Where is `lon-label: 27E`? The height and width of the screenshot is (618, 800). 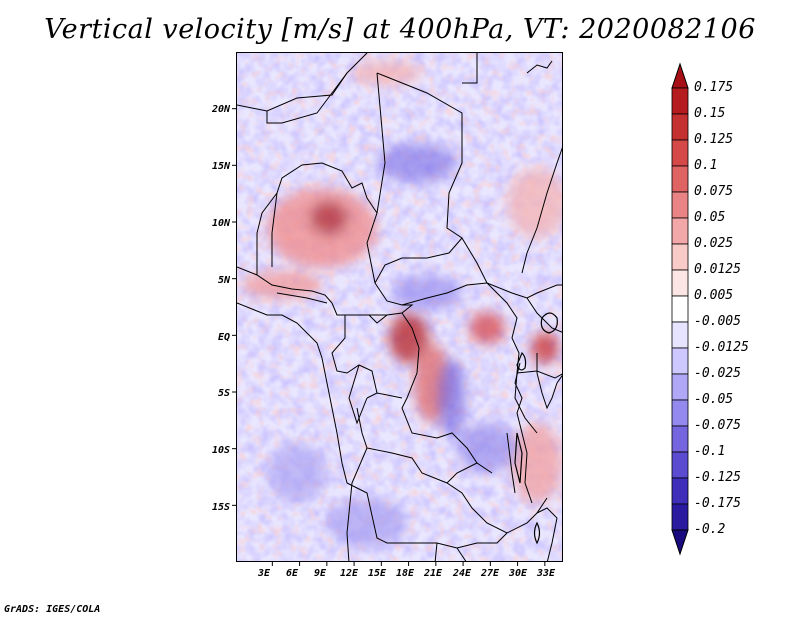
lon-label: 27E is located at coordinates (490, 573).